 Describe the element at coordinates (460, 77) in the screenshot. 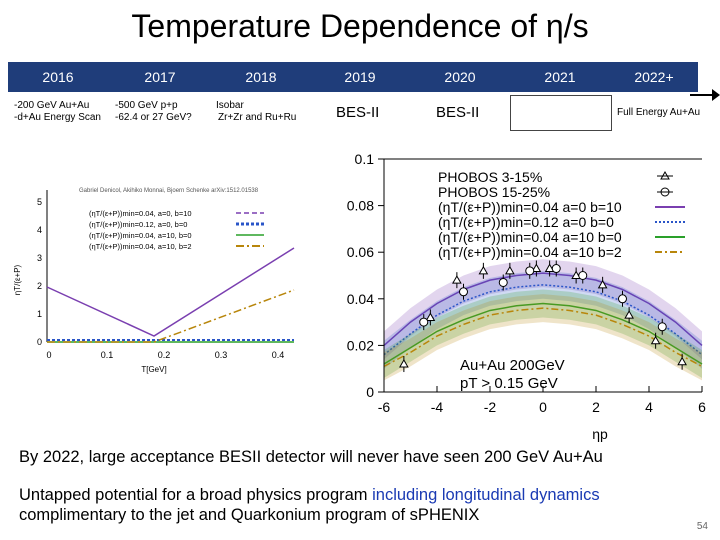

I see `year-2020: 2020` at that location.